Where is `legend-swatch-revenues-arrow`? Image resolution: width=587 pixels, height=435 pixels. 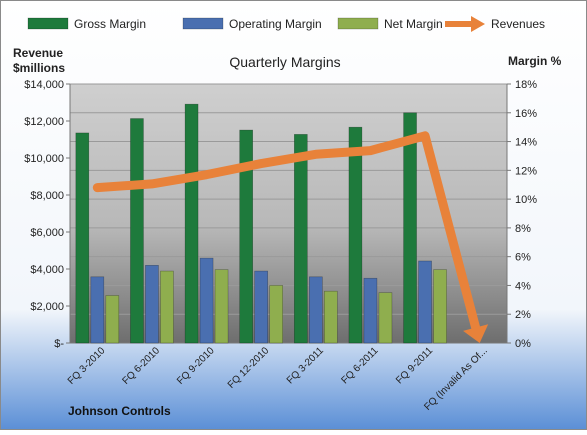 legend-swatch-revenues-arrow is located at coordinates (478, 24).